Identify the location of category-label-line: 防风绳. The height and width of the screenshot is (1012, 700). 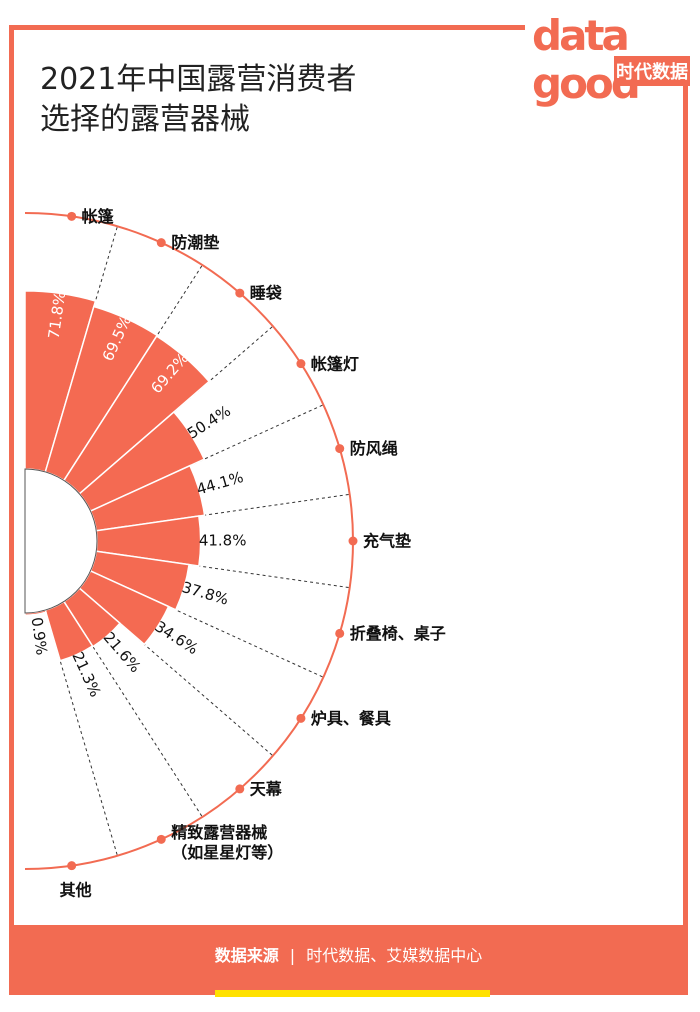
(374, 448).